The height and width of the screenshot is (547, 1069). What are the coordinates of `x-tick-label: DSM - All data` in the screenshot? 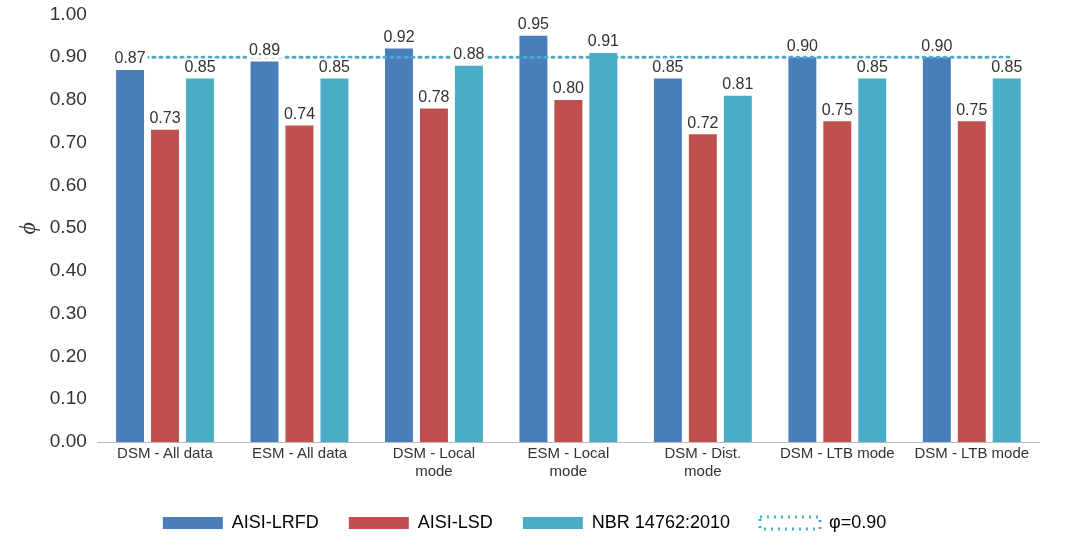 It's located at (165, 453).